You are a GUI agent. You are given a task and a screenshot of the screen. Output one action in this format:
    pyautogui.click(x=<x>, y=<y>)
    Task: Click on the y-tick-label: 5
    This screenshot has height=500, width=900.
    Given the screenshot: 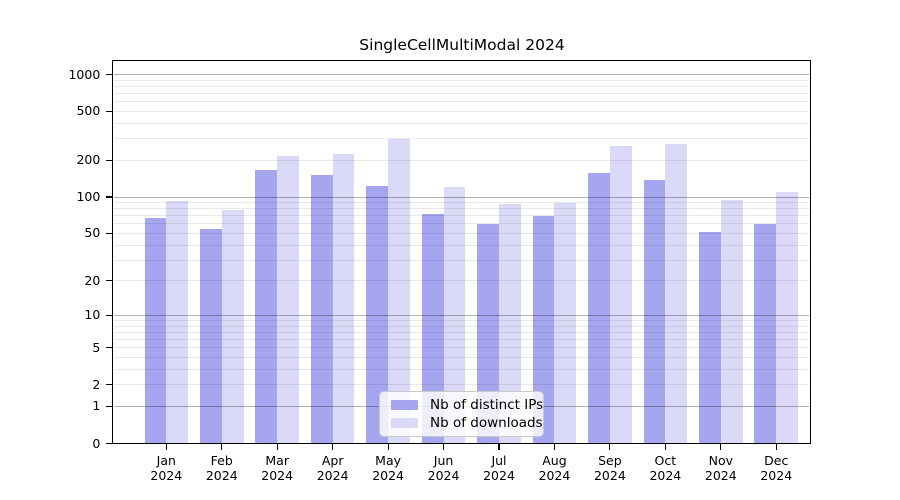 What is the action you would take?
    pyautogui.click(x=96, y=347)
    